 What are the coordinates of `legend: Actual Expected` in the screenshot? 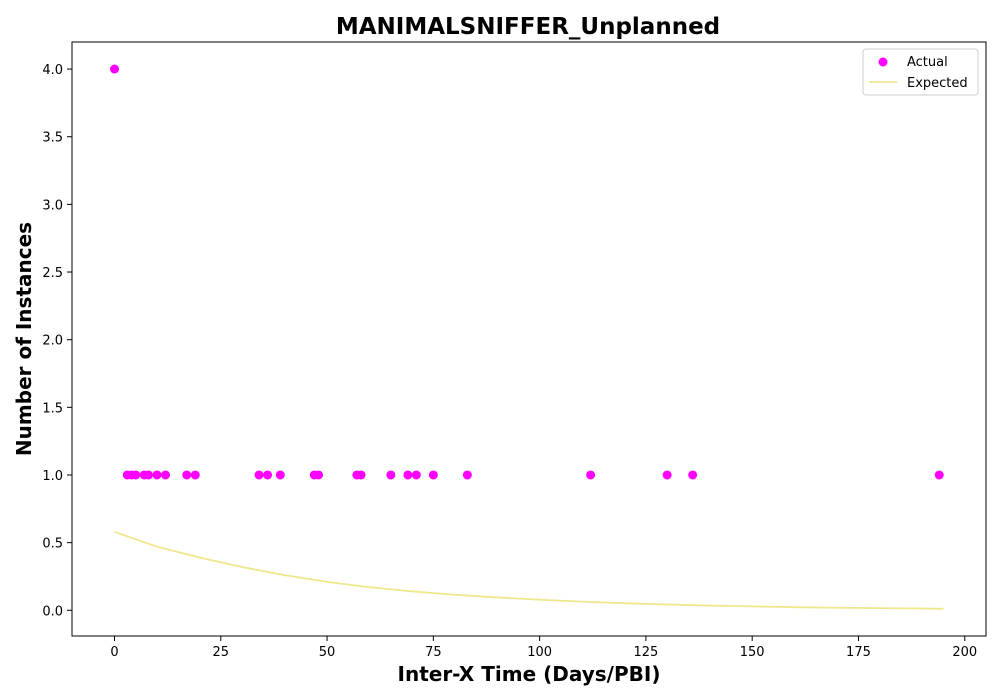 It's located at (920, 72).